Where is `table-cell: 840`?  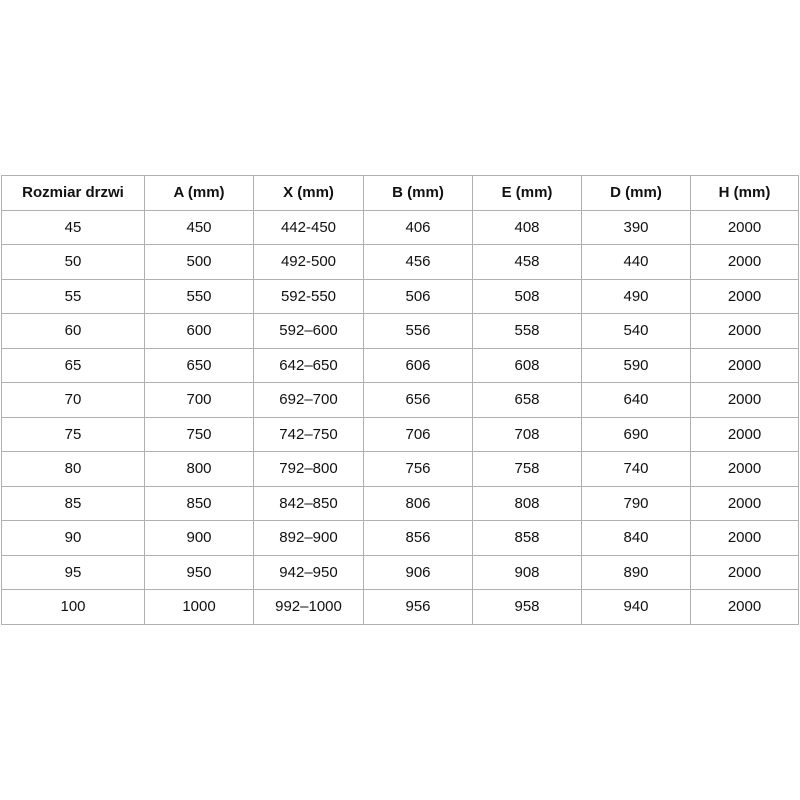 table-cell: 840 is located at coordinates (636, 538).